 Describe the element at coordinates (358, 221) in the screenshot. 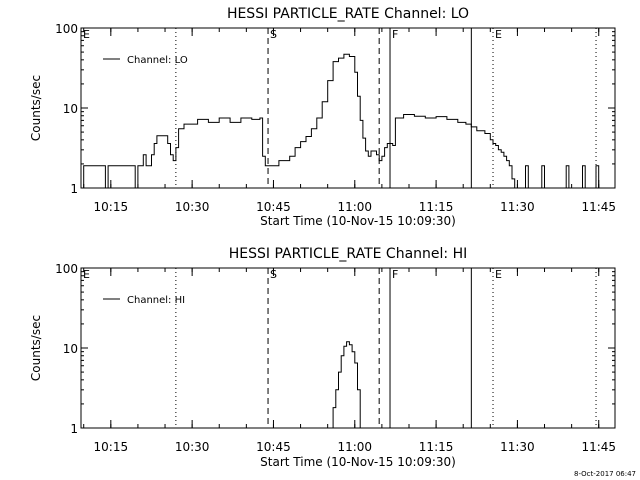

I see `x-axis-label-0: Start Time (10-Nov-15 10:09:30)` at that location.